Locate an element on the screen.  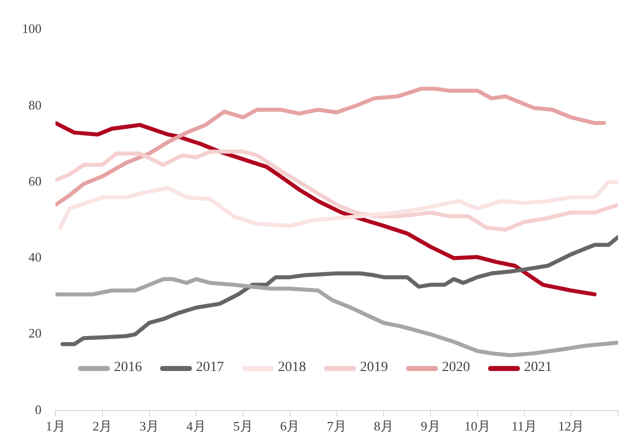
legend-label: 2019 is located at coordinates (374, 368).